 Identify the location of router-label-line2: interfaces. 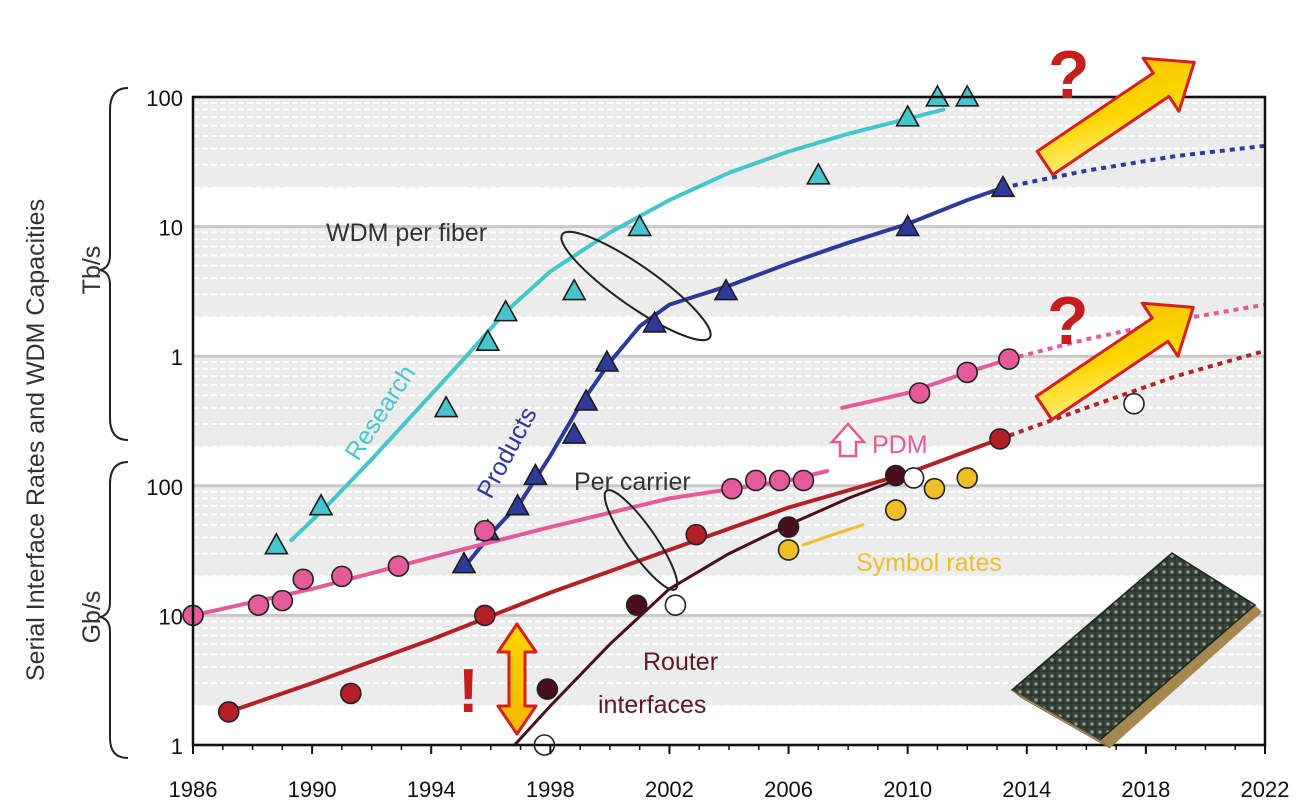
(652, 705).